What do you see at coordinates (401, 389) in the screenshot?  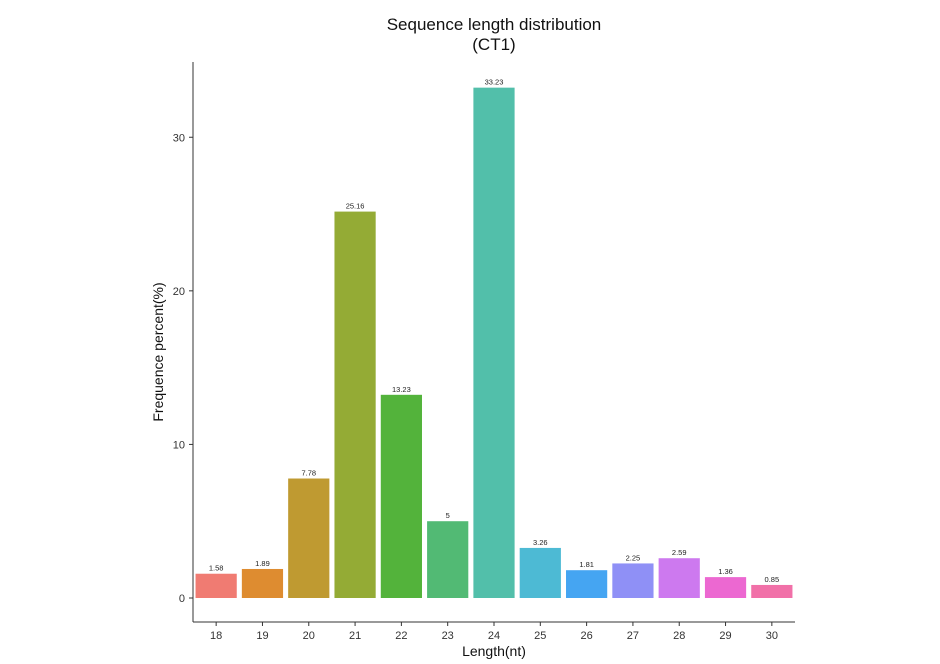 I see `data-label-22: 13.23` at bounding box center [401, 389].